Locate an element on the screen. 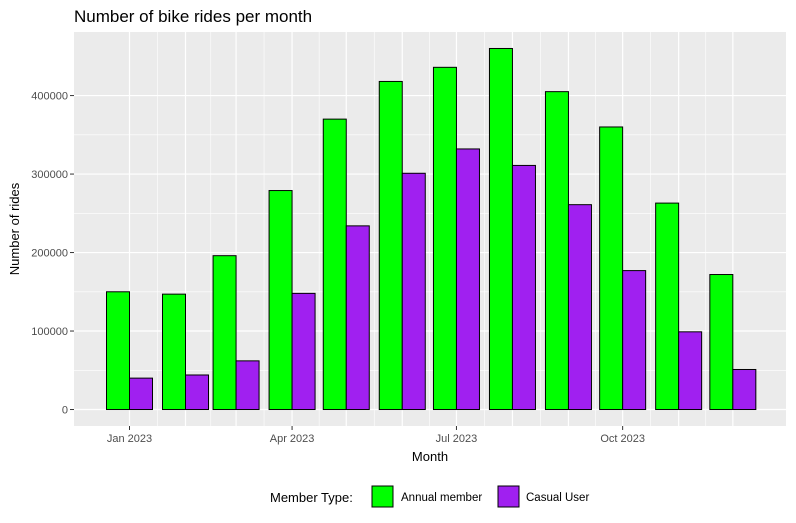 The image size is (796, 523). y-tick-label: 300000 is located at coordinates (49, 175).